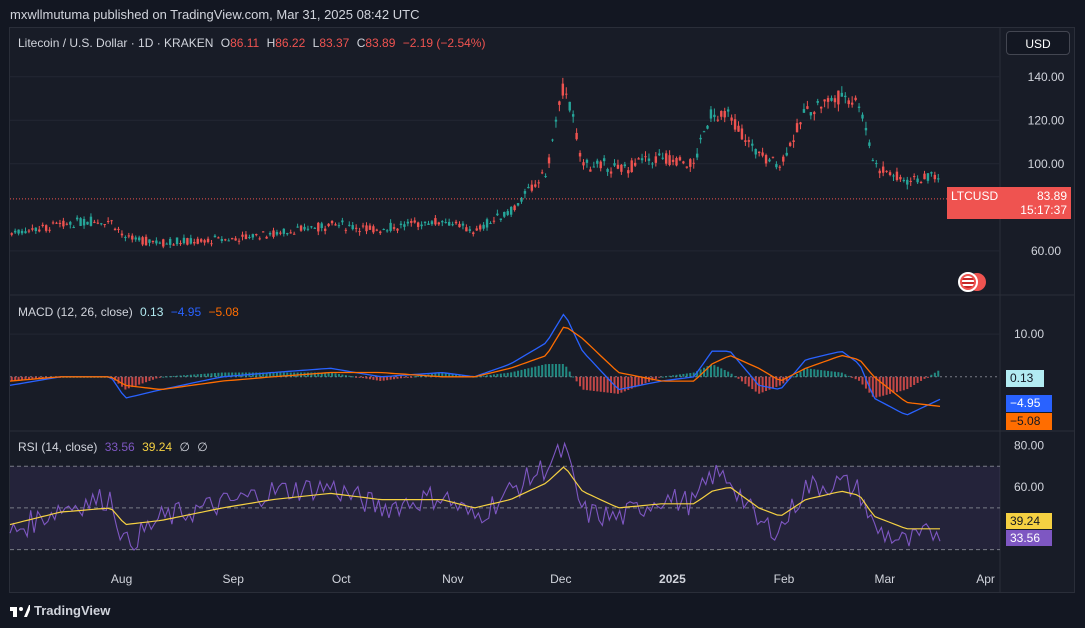 The height and width of the screenshot is (628, 1085). What do you see at coordinates (380, 43) in the screenshot?
I see `close-value: 83.89` at bounding box center [380, 43].